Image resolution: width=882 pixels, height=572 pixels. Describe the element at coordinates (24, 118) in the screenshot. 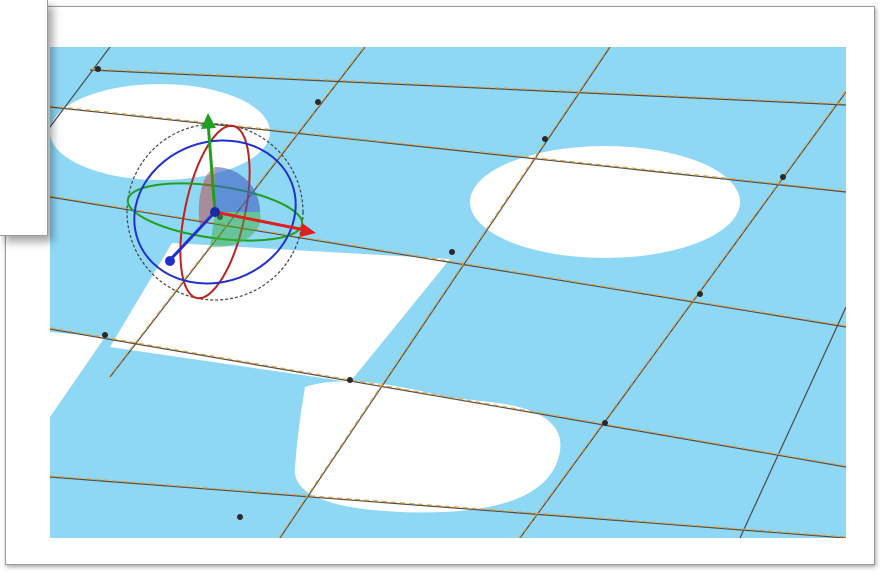

I see `overlay-panel` at that location.